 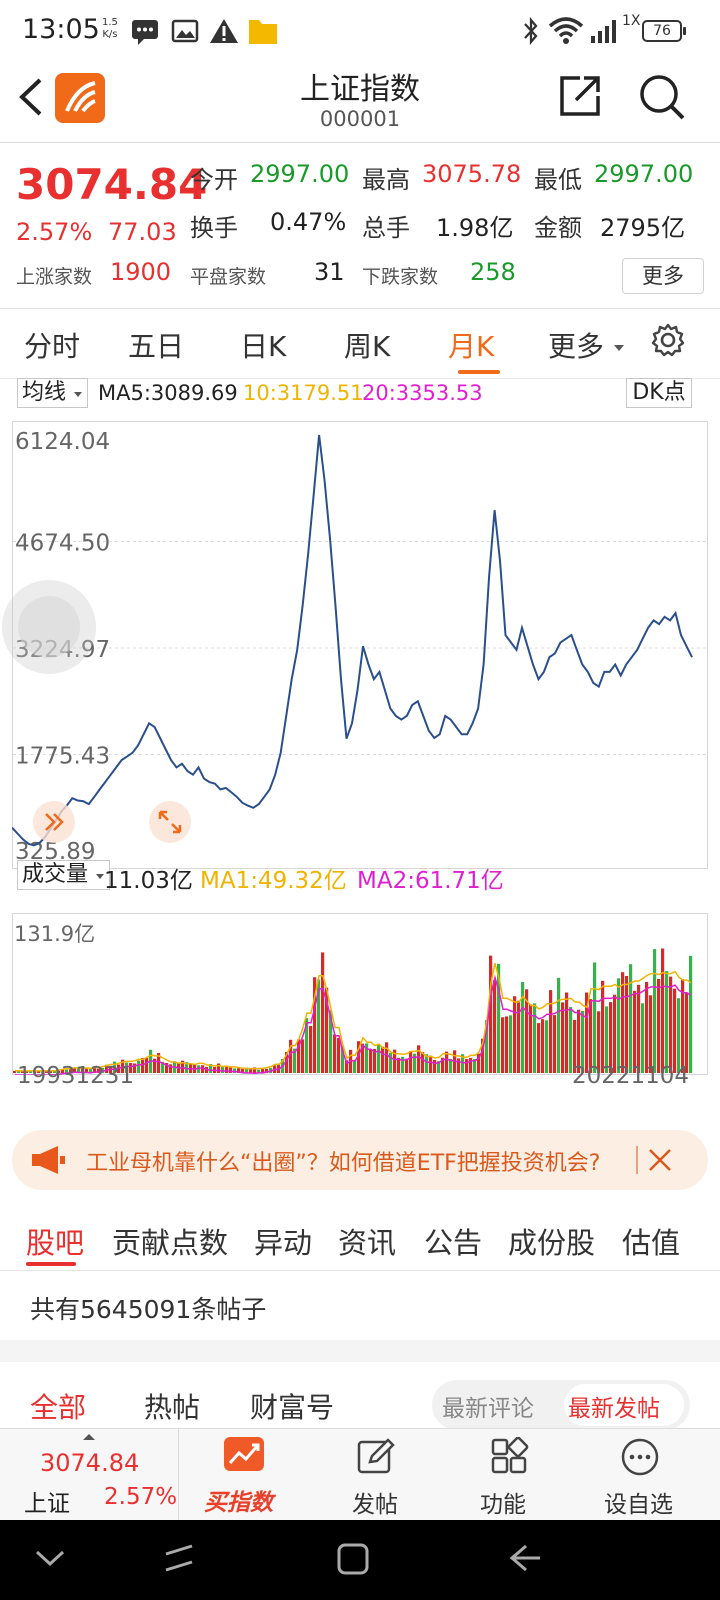 I want to click on nav-buy-index: 买指数, so click(x=246, y=1475).